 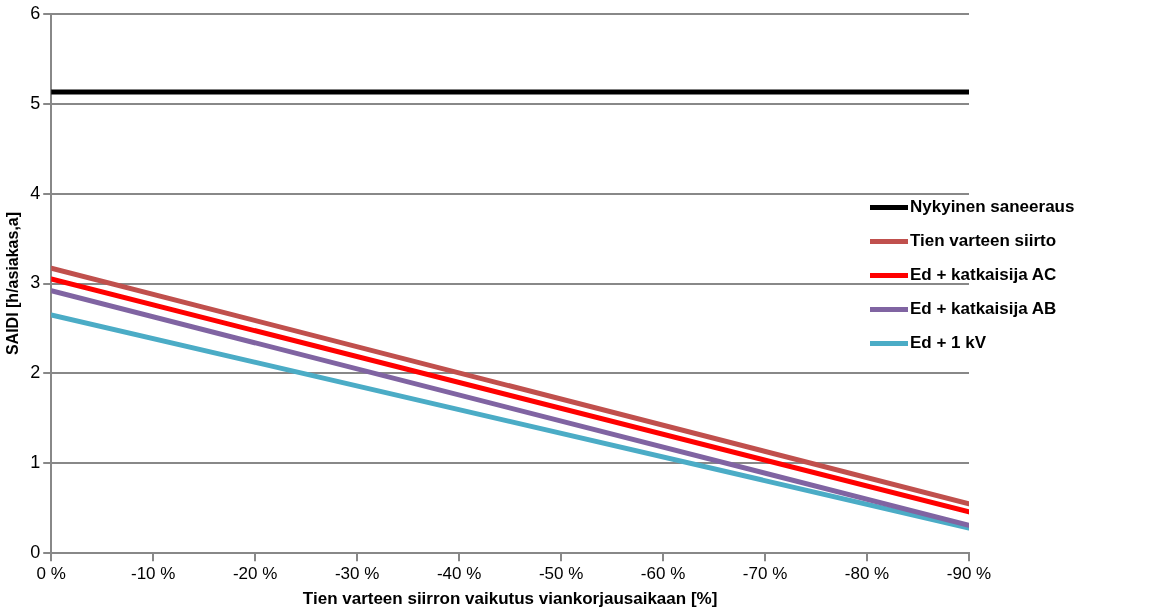 What do you see at coordinates (35, 102) in the screenshot?
I see `y-tick-label: 5` at bounding box center [35, 102].